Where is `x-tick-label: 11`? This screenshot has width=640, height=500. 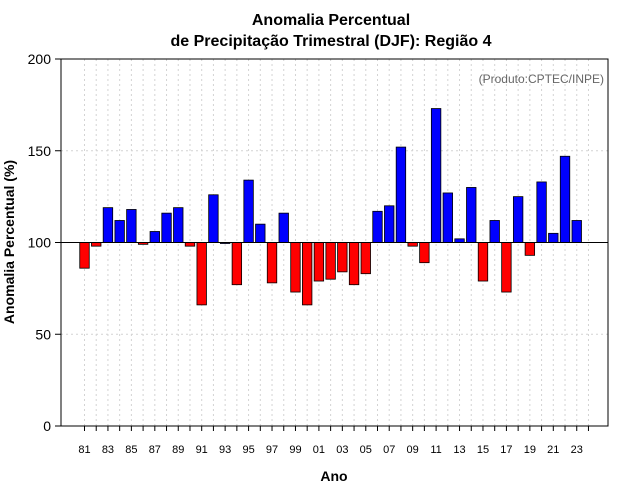
x-tick-label: 11 is located at coordinates (435, 450).